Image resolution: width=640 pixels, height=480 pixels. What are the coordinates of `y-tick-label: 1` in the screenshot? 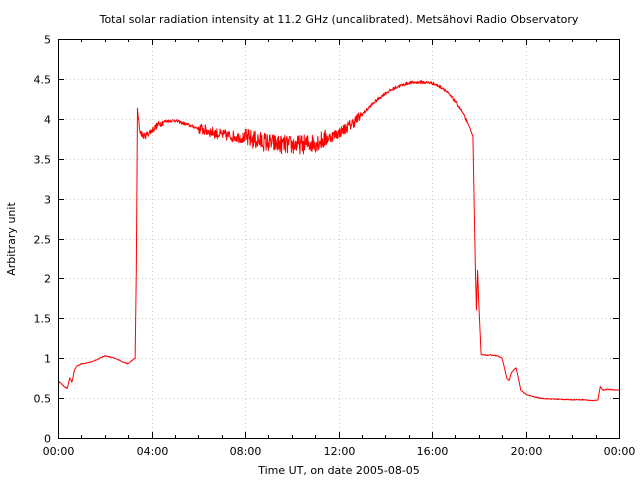 It's located at (47, 359).